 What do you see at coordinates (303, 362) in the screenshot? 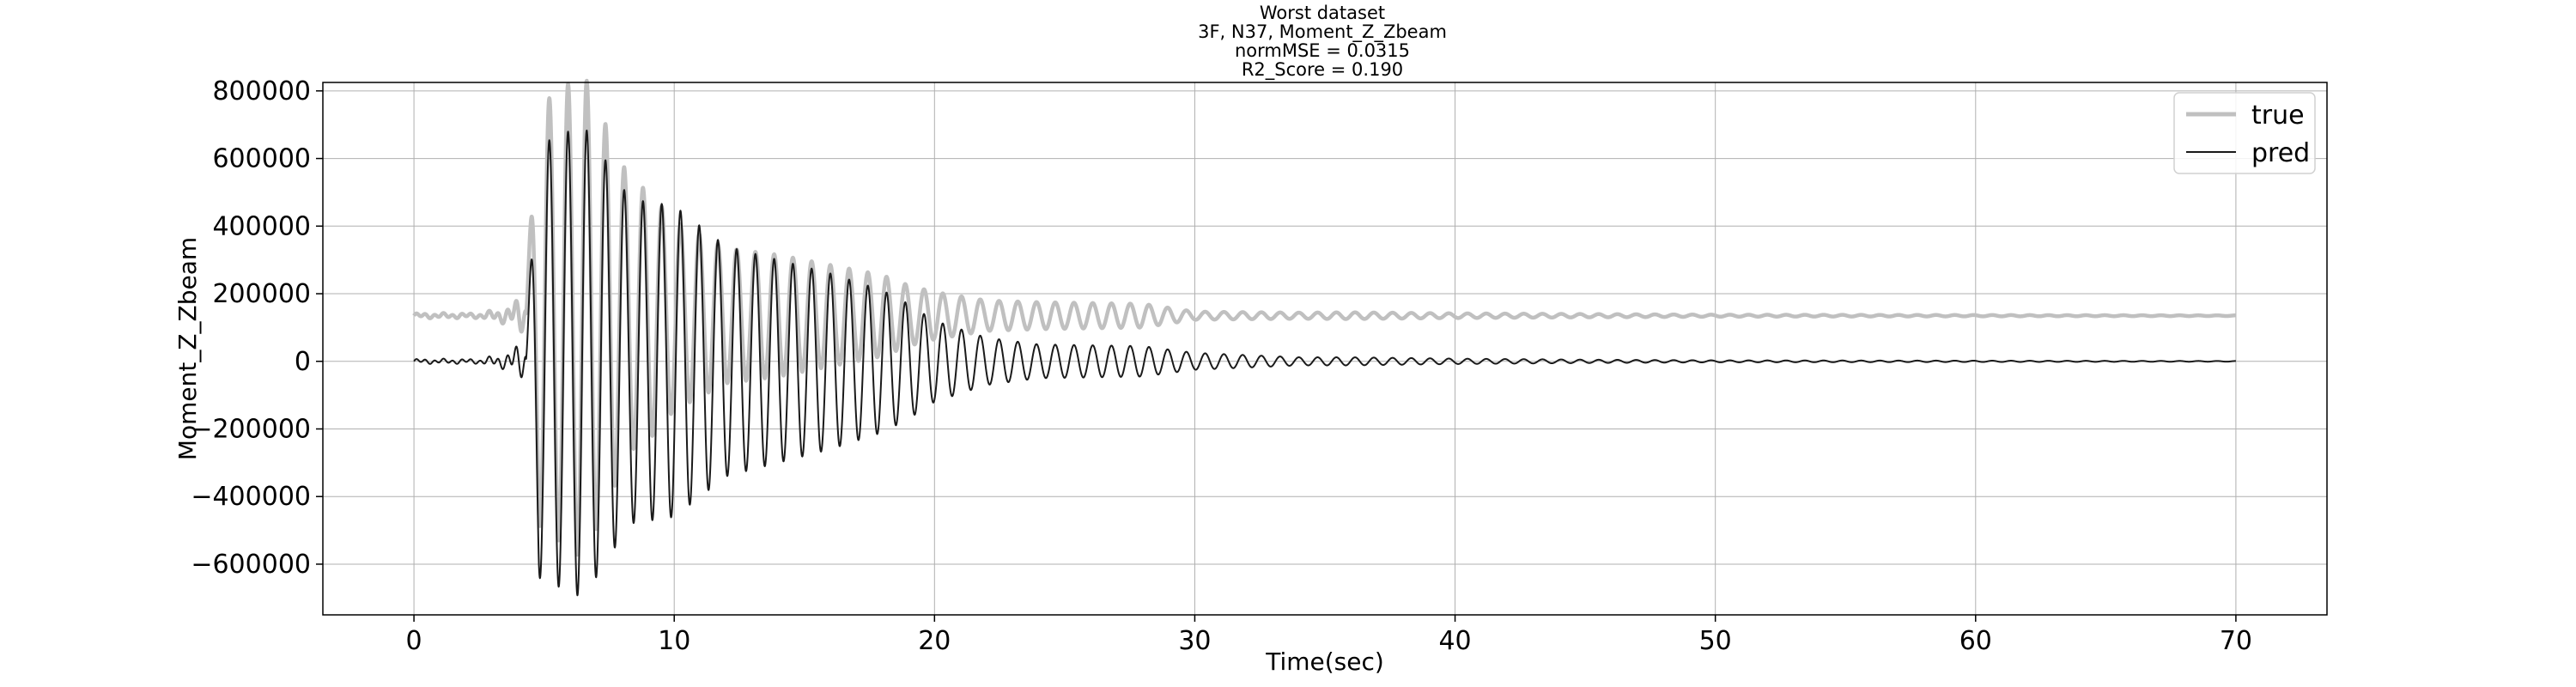
I see `y-tick-label: 0` at bounding box center [303, 362].